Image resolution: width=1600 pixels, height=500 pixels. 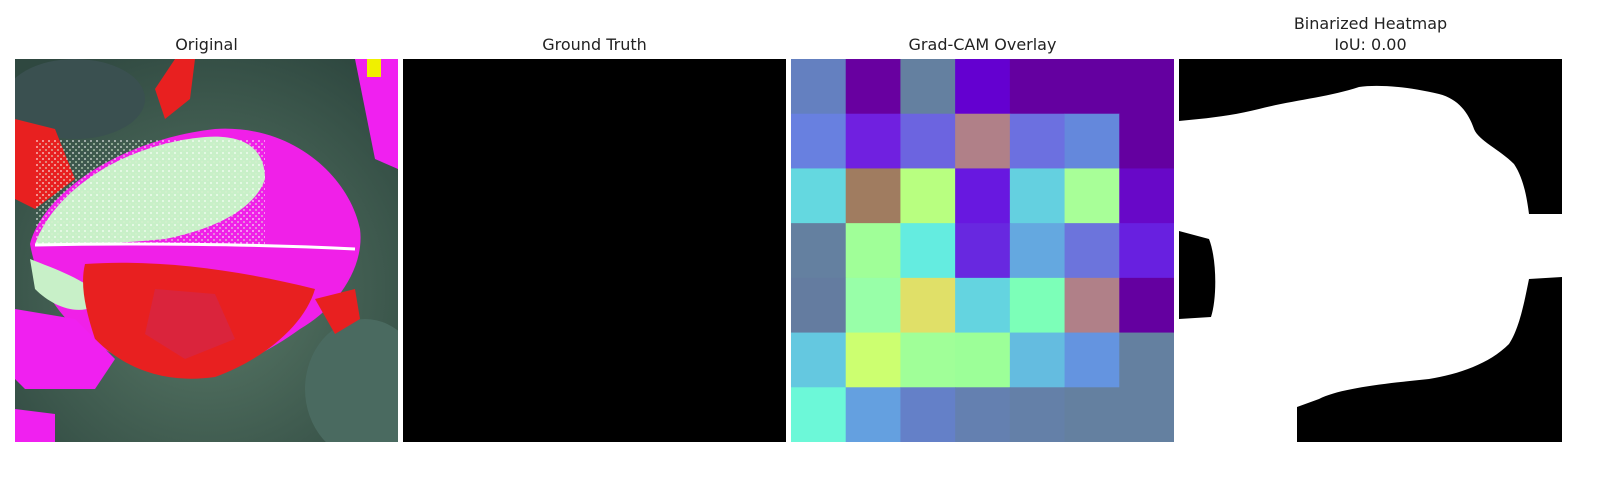 What do you see at coordinates (1370, 44) in the screenshot?
I see `iou-label: IoU: 0.00` at bounding box center [1370, 44].